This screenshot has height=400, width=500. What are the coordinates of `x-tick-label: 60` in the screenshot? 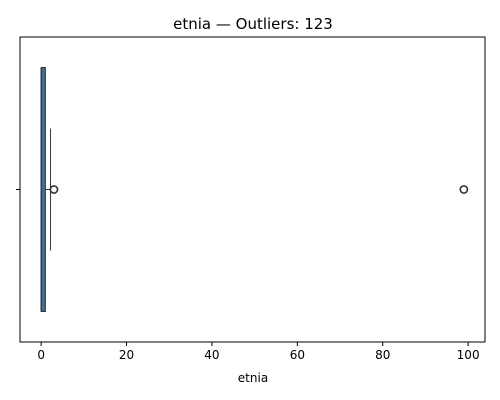 It's located at (297, 355).